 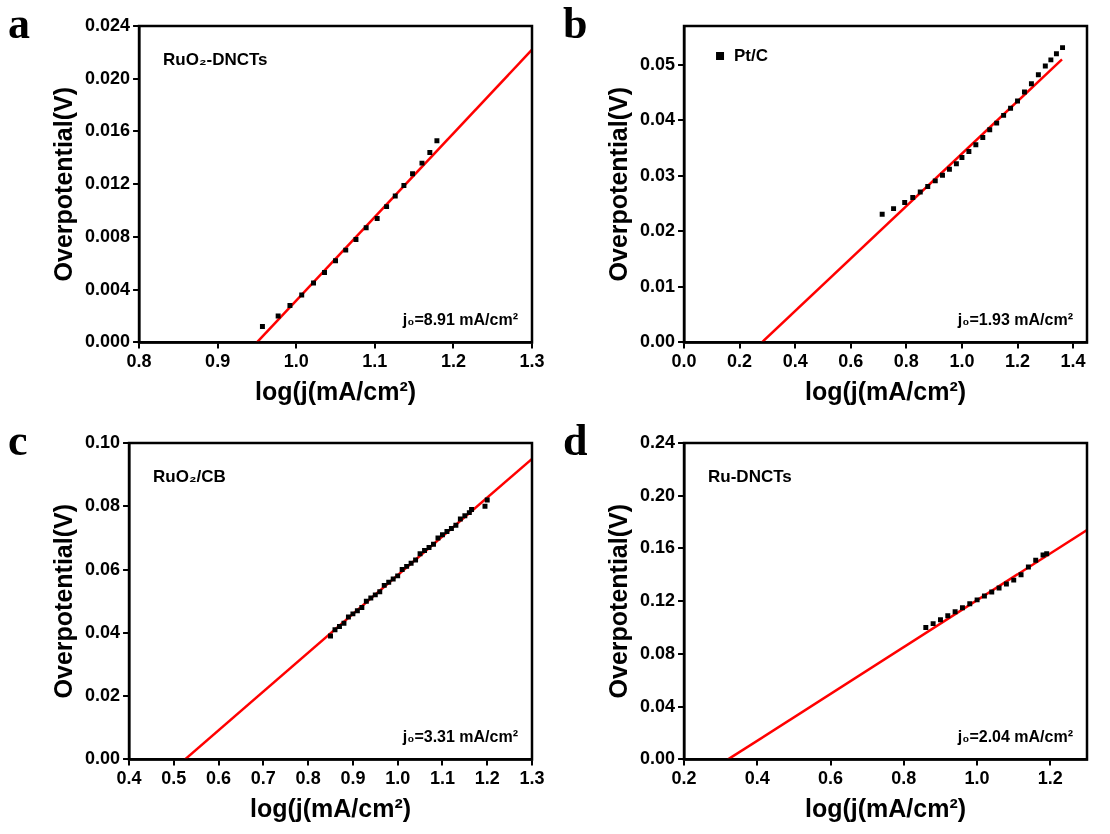 I want to click on y-tick-label: 0.00, so click(x=102, y=758).